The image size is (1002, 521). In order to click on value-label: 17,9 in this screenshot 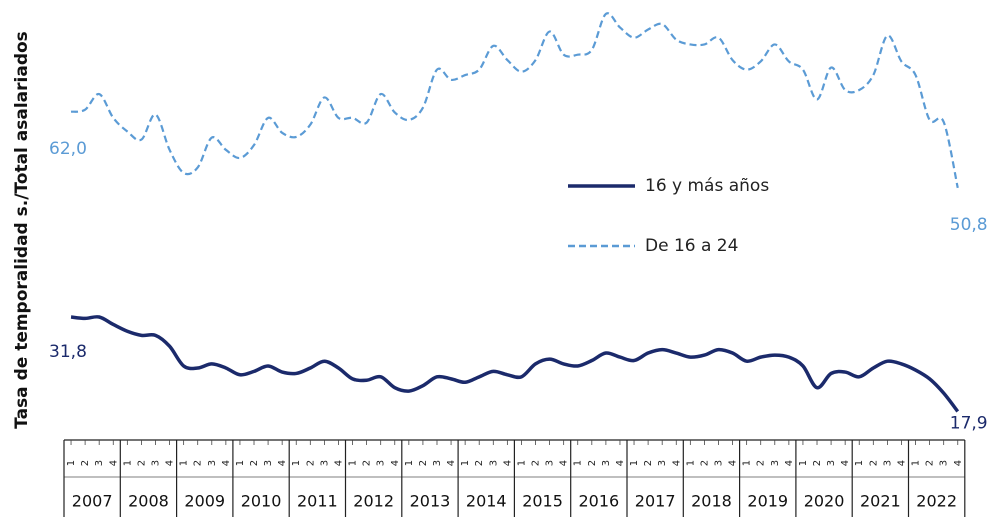, I will do `click(969, 423)`.